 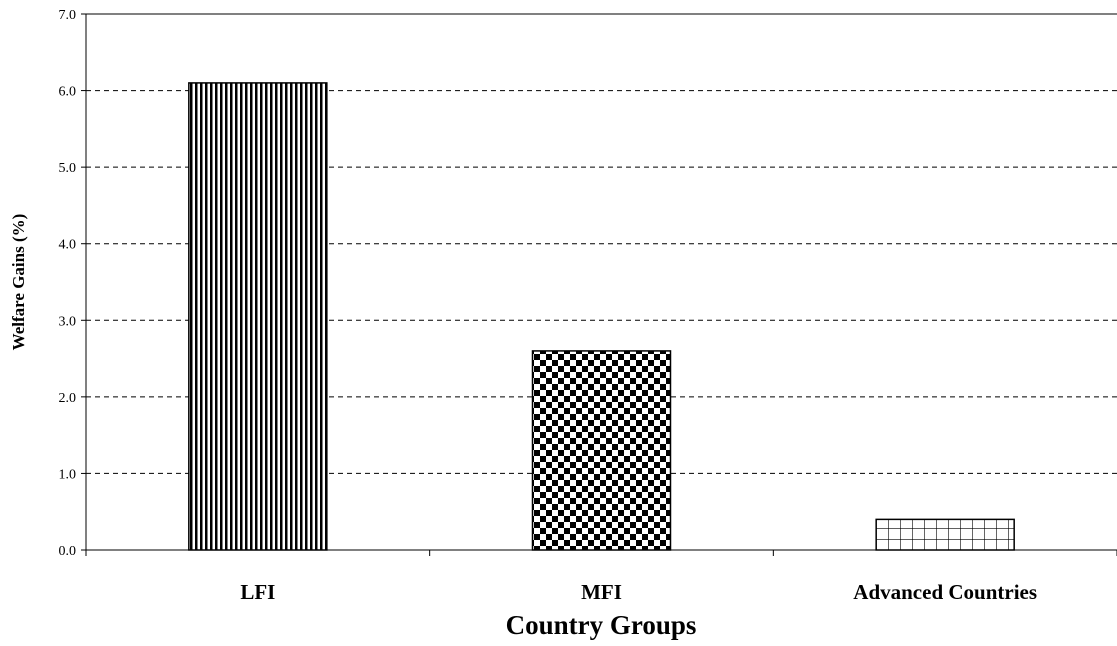 What do you see at coordinates (601, 592) in the screenshot?
I see `x-tick-label: MFI` at bounding box center [601, 592].